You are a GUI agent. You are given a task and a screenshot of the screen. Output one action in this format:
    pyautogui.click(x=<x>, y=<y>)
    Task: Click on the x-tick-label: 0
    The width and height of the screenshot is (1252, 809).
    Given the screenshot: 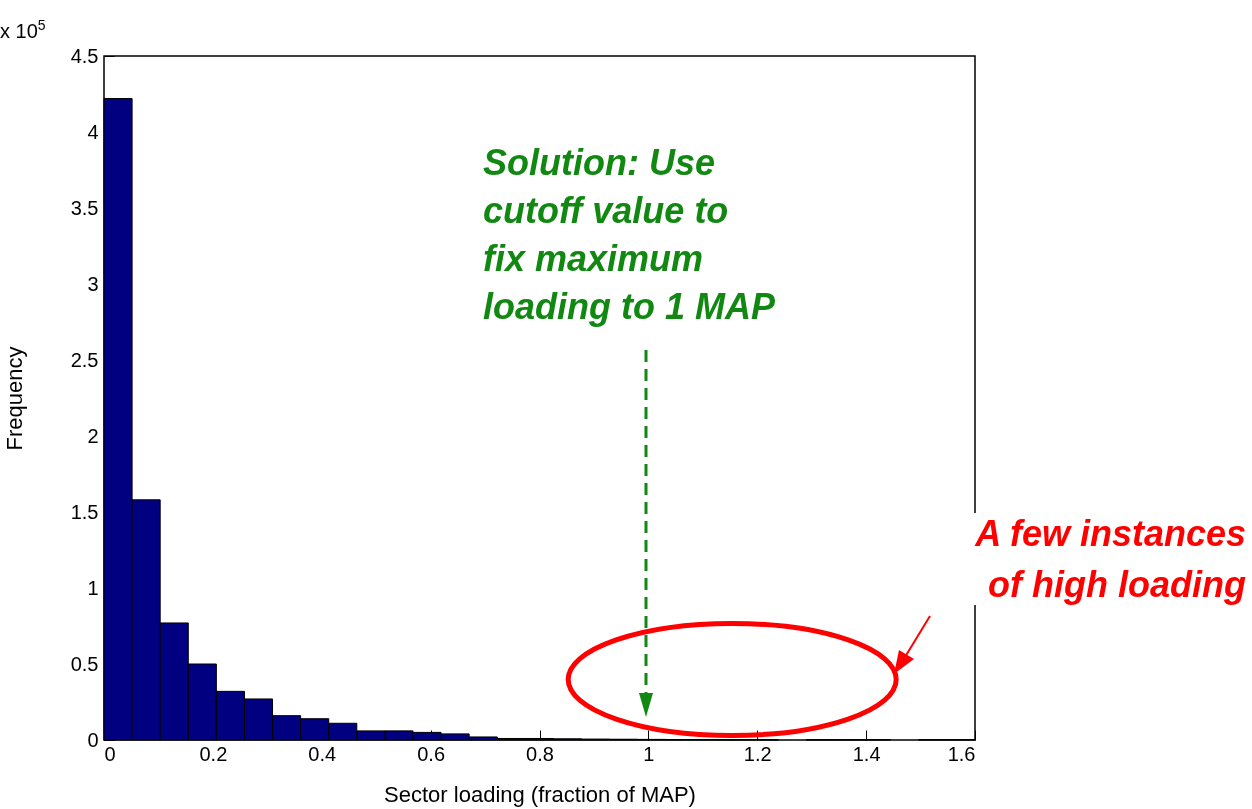 What is the action you would take?
    pyautogui.click(x=110, y=753)
    